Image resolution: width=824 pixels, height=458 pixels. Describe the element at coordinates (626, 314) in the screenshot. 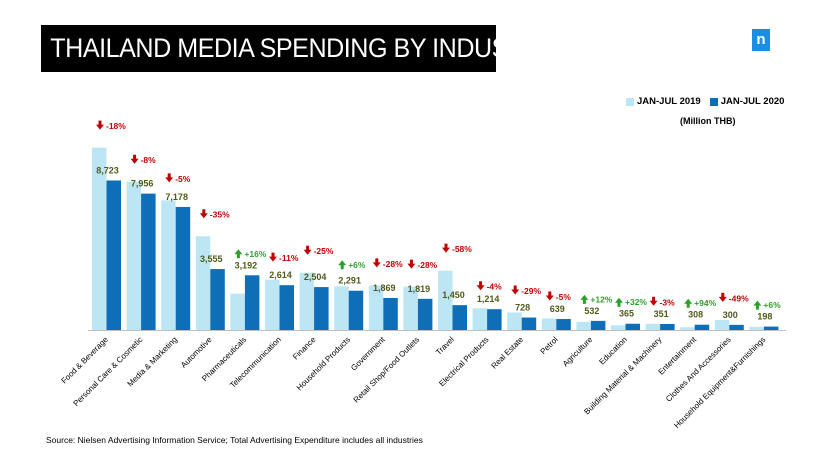

I see `value-label: 365` at that location.